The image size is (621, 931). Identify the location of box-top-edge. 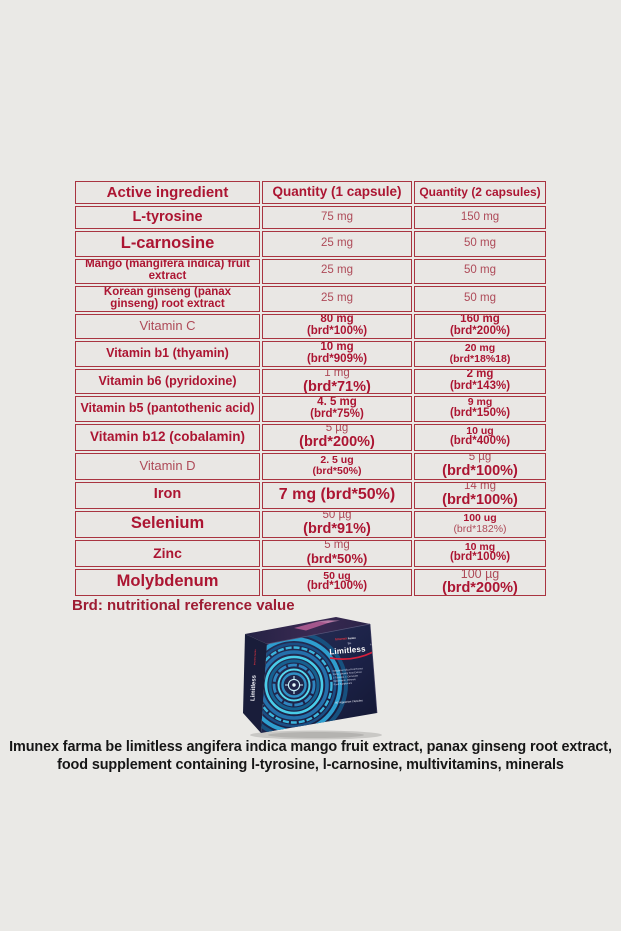
(318, 634).